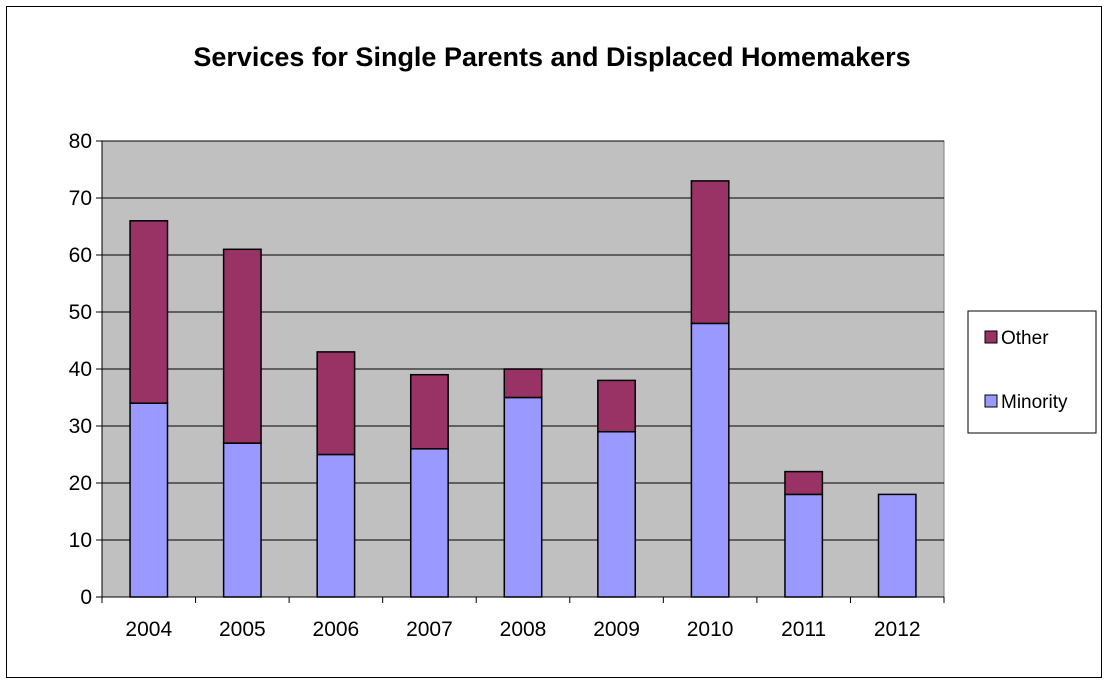 This screenshot has height=688, width=1108. What do you see at coordinates (86, 597) in the screenshot?
I see `y-tick-label: 0` at bounding box center [86, 597].